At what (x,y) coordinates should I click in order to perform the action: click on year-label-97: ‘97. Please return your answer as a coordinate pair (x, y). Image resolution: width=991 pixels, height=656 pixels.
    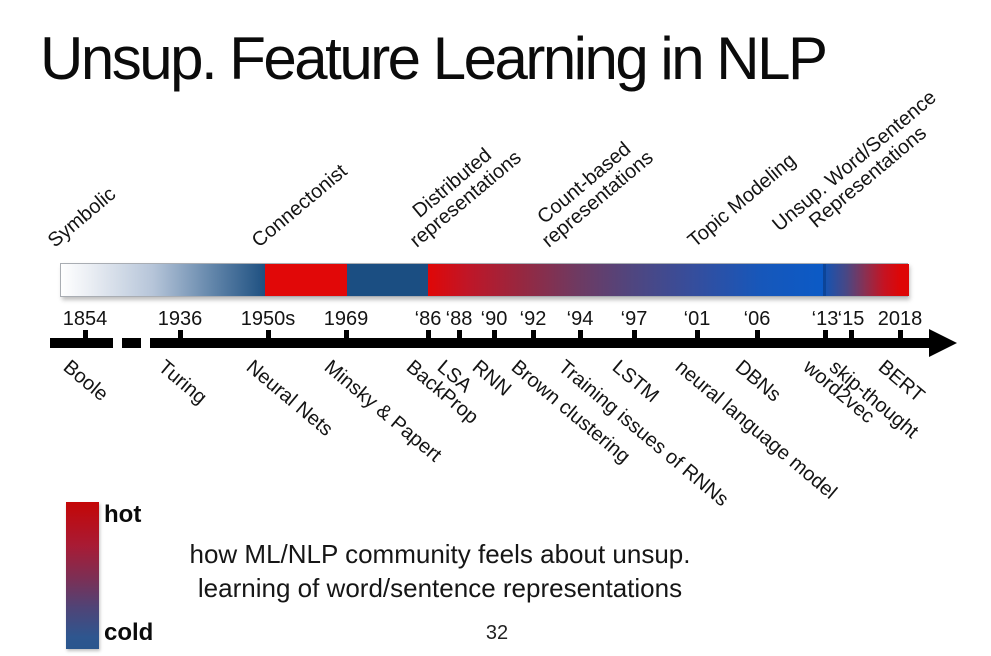
    Looking at the image, I should click on (634, 319).